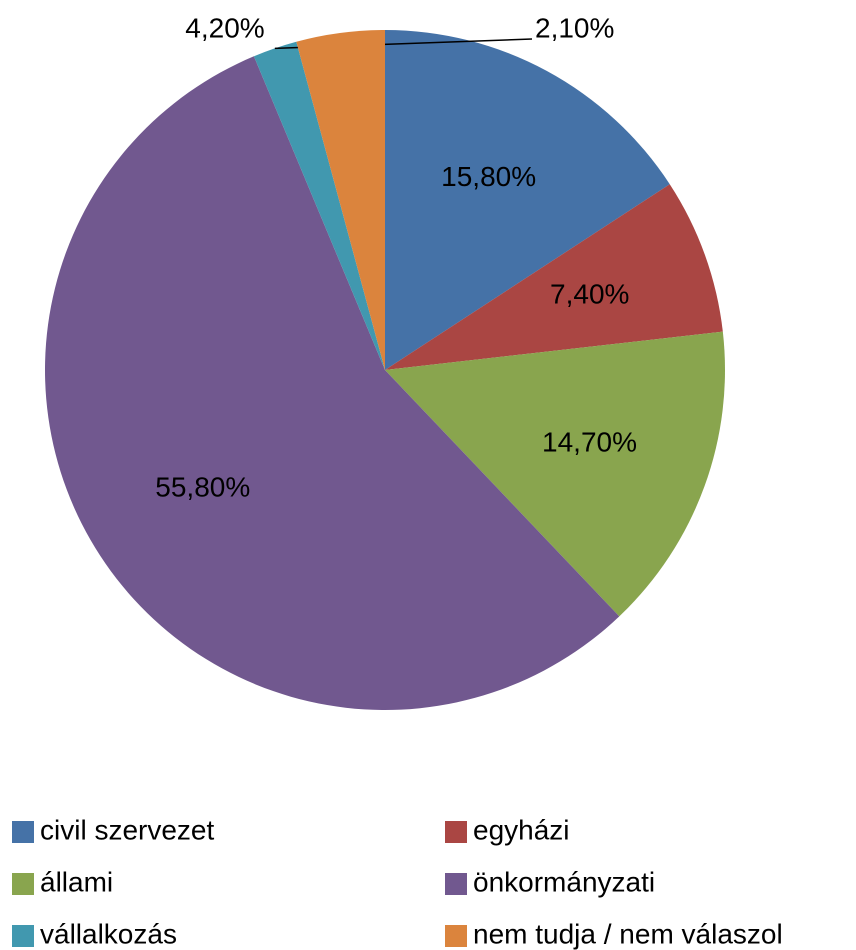 This screenshot has width=856, height=950. What do you see at coordinates (574, 27) in the screenshot?
I see `data-label: 2,10%` at bounding box center [574, 27].